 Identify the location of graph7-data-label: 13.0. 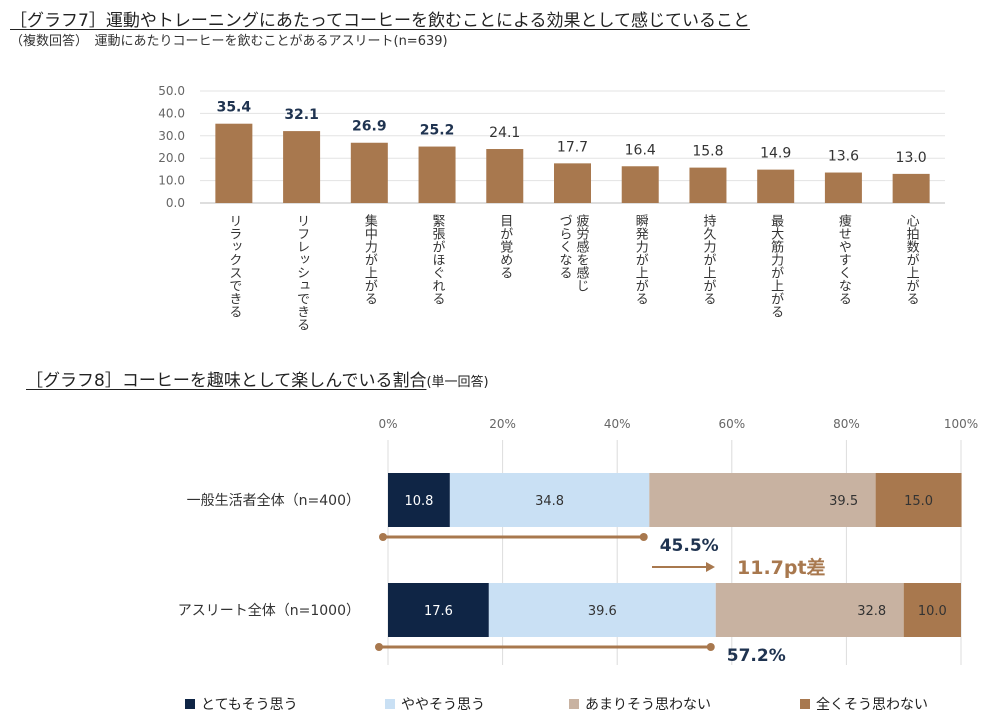
(911, 158).